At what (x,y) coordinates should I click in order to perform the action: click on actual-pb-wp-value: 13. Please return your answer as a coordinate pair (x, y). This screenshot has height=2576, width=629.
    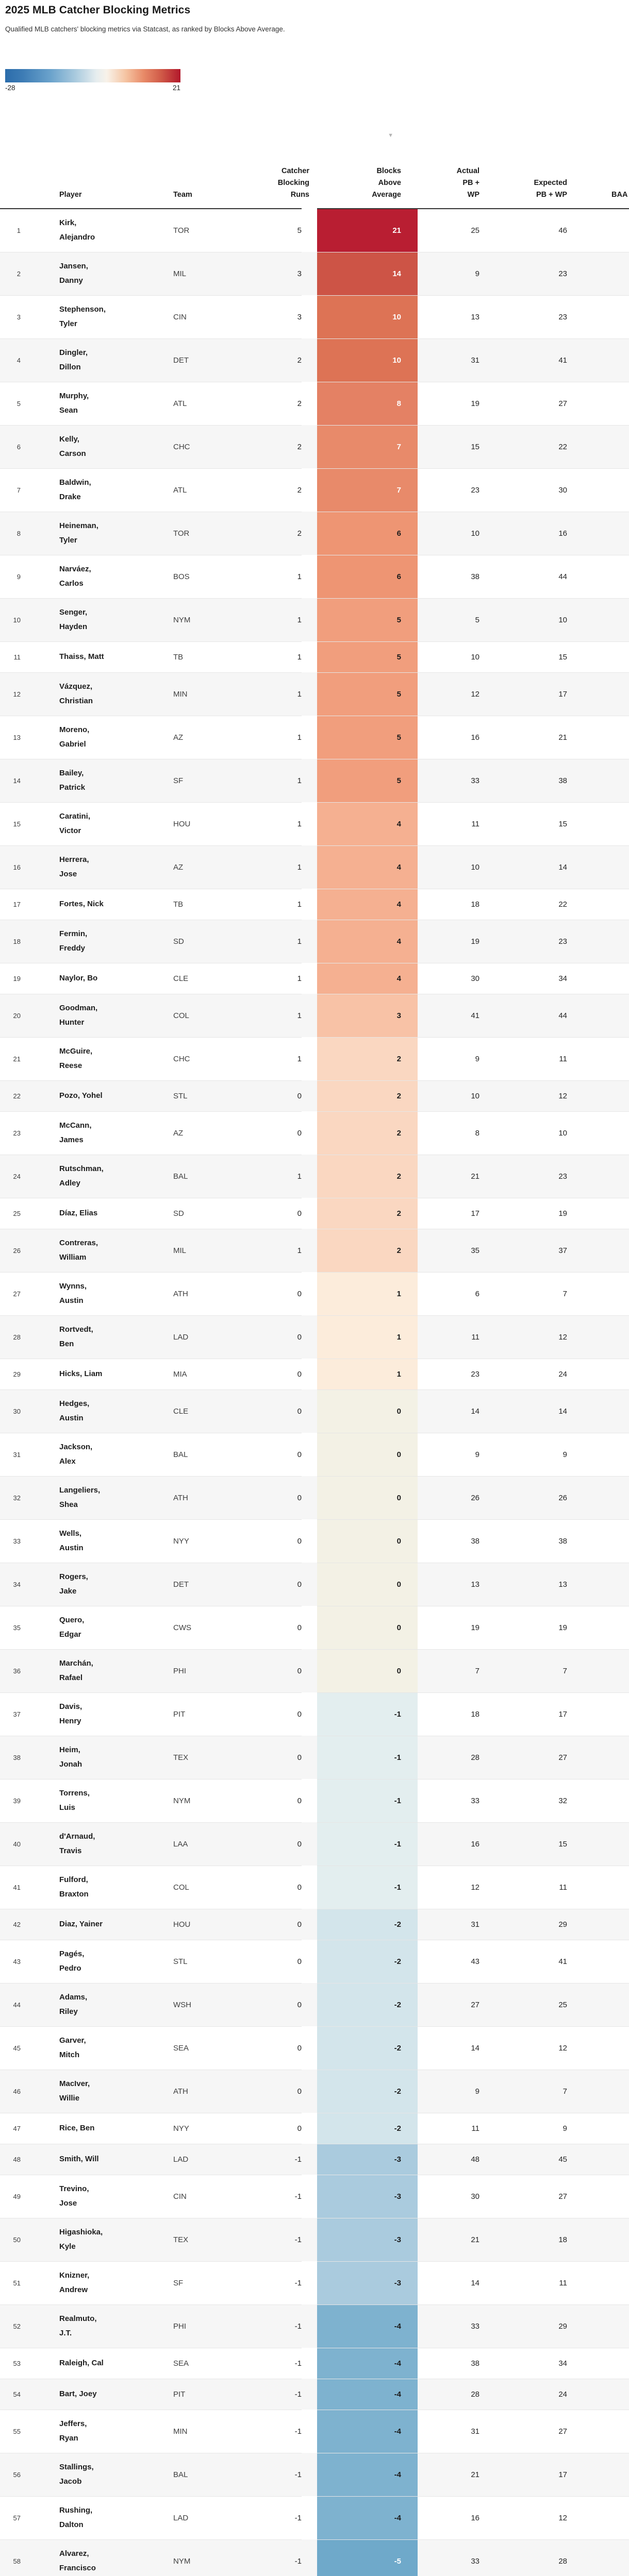
    Looking at the image, I should click on (475, 316).